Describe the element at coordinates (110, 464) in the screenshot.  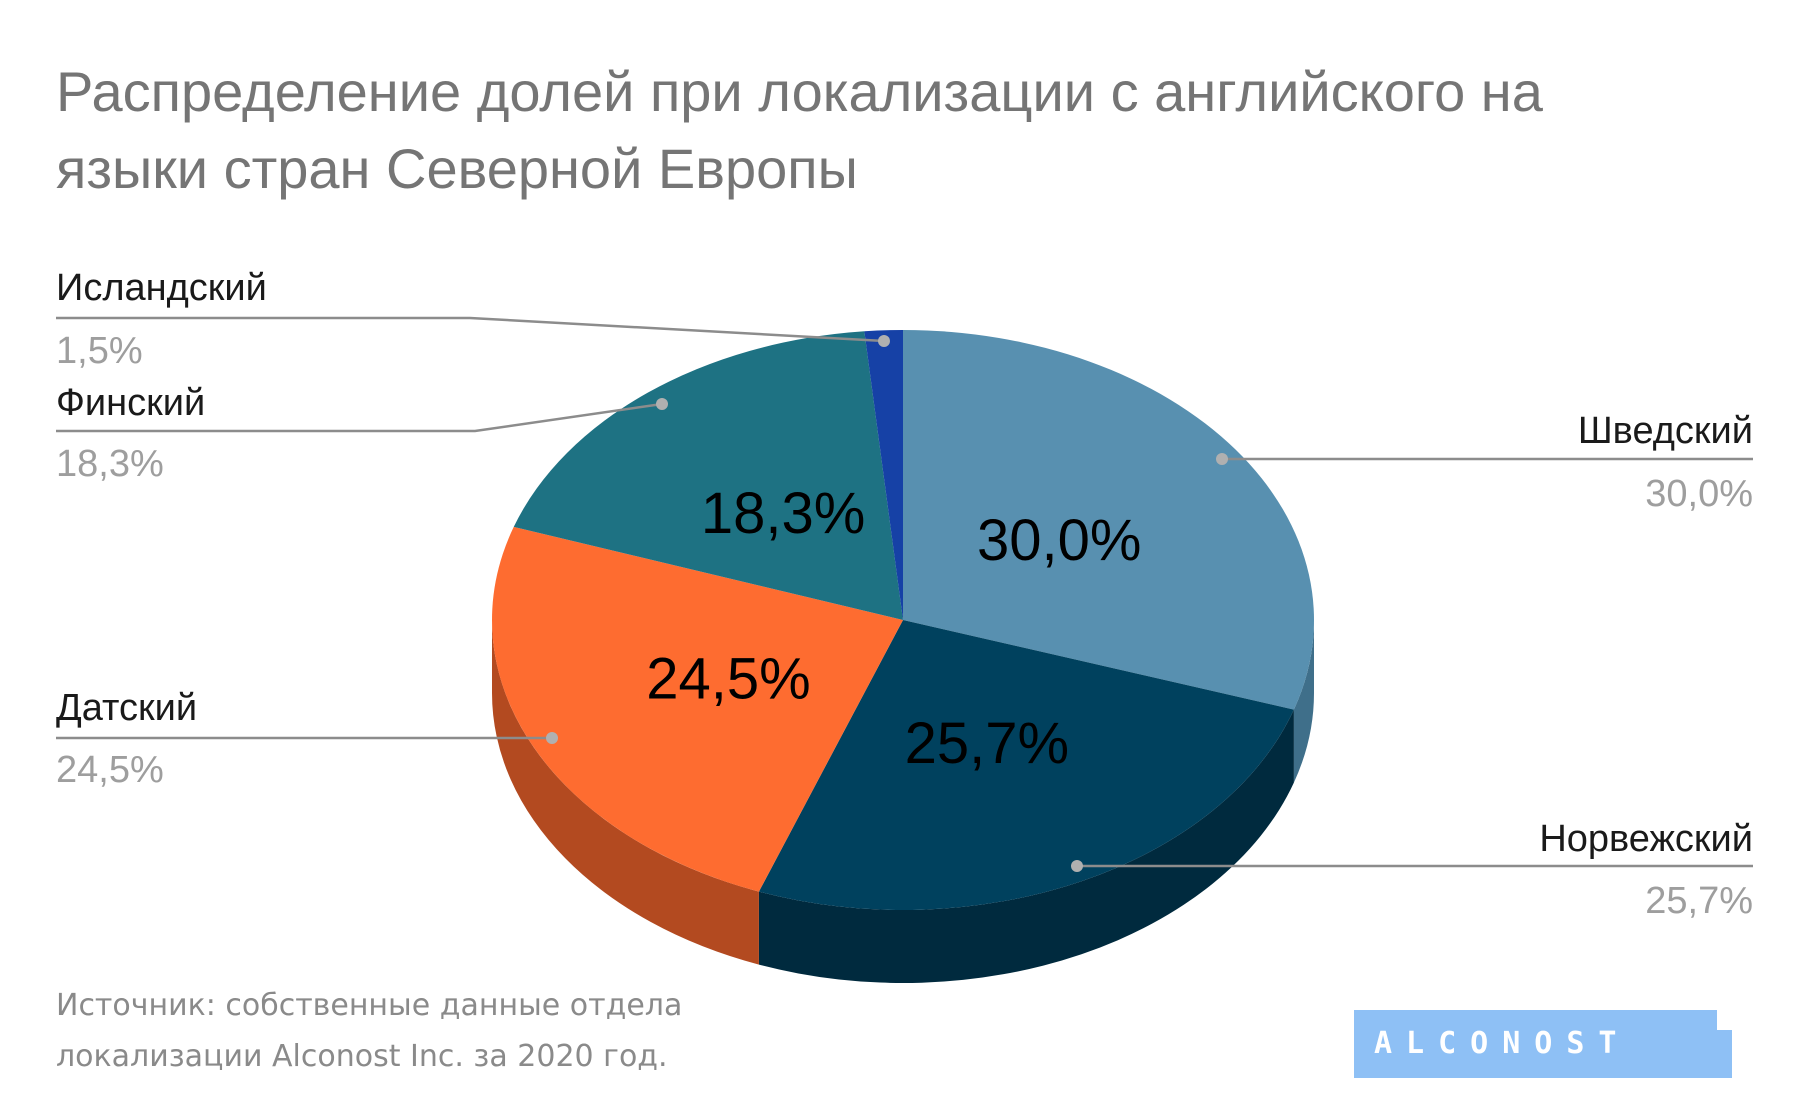
I see `label-value-finnish: 18,3%` at that location.